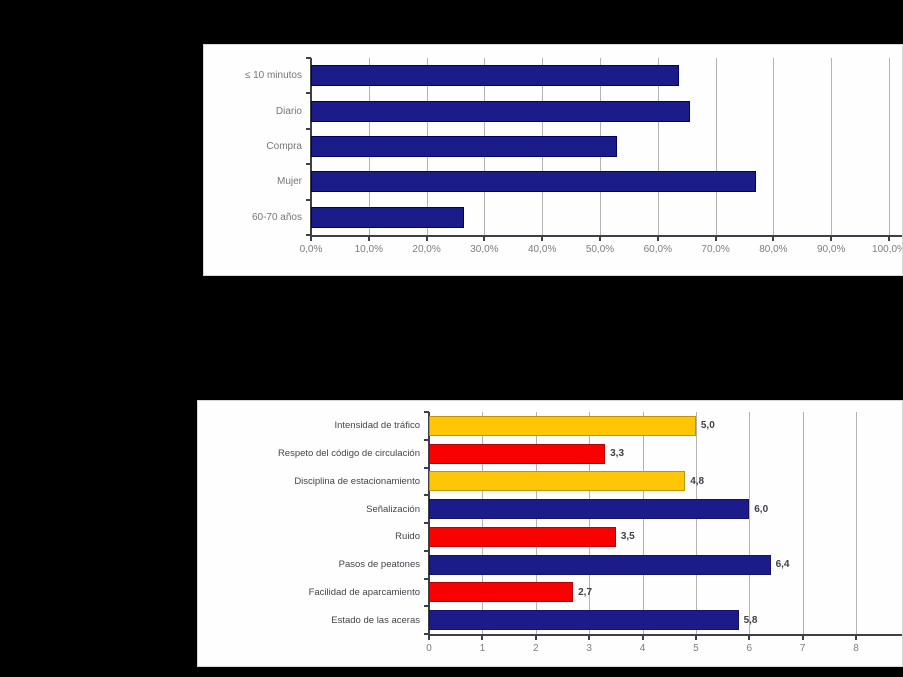 The image size is (903, 677). What do you see at coordinates (482, 648) in the screenshot?
I see `x-tick-label: 1` at bounding box center [482, 648].